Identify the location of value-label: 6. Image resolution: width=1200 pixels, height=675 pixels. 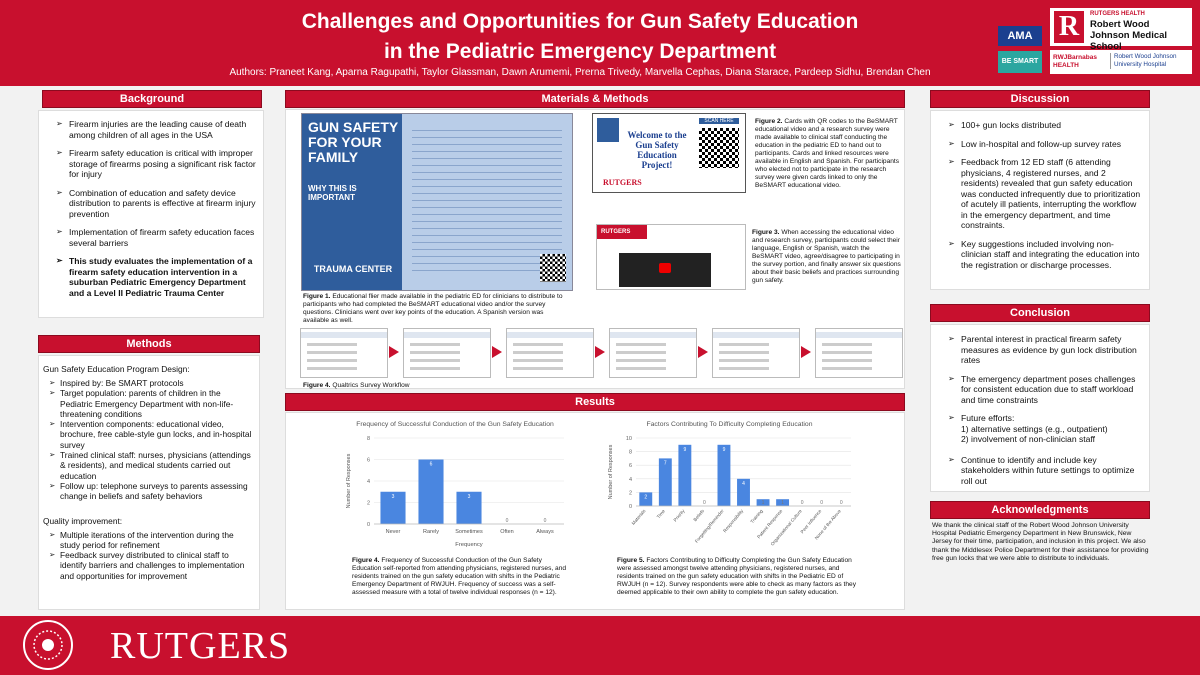
(431, 465).